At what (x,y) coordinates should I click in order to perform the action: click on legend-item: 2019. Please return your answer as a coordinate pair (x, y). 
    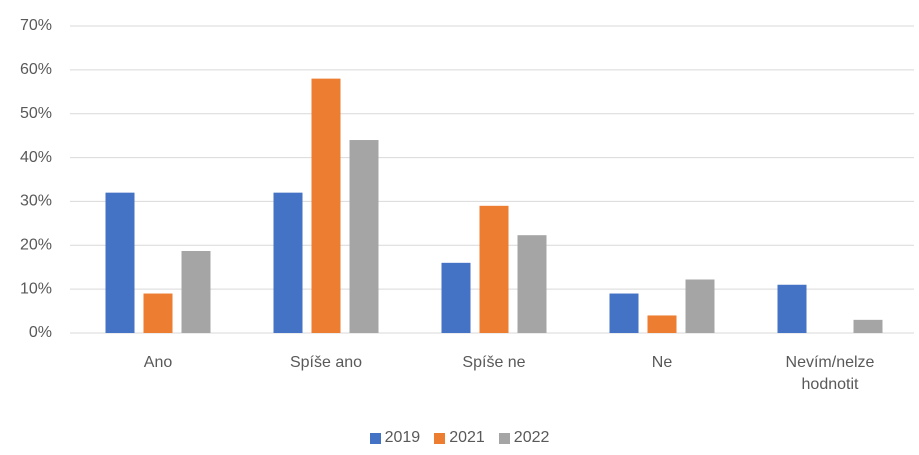
    Looking at the image, I should click on (395, 438).